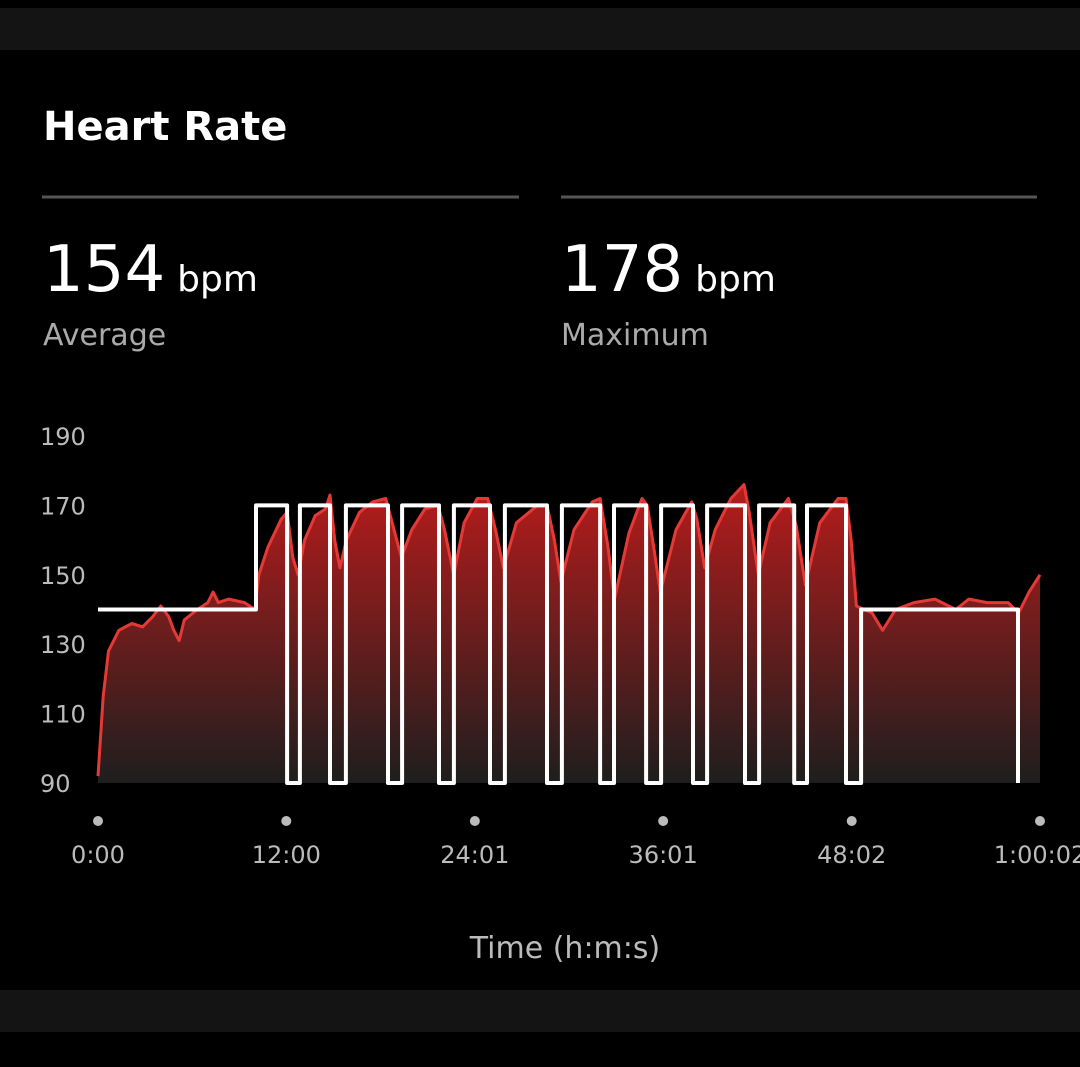 Image resolution: width=1080 pixels, height=1067 pixels. Describe the element at coordinates (63, 437) in the screenshot. I see `y-tick-label: 190` at that location.